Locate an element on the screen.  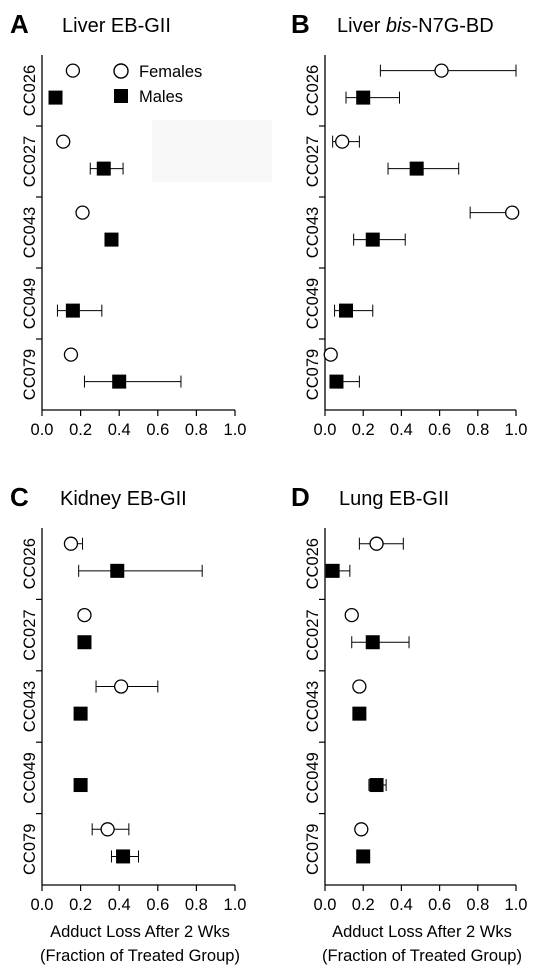
panel-a-x-tick-label: 0.4 is located at coordinates (119, 430).